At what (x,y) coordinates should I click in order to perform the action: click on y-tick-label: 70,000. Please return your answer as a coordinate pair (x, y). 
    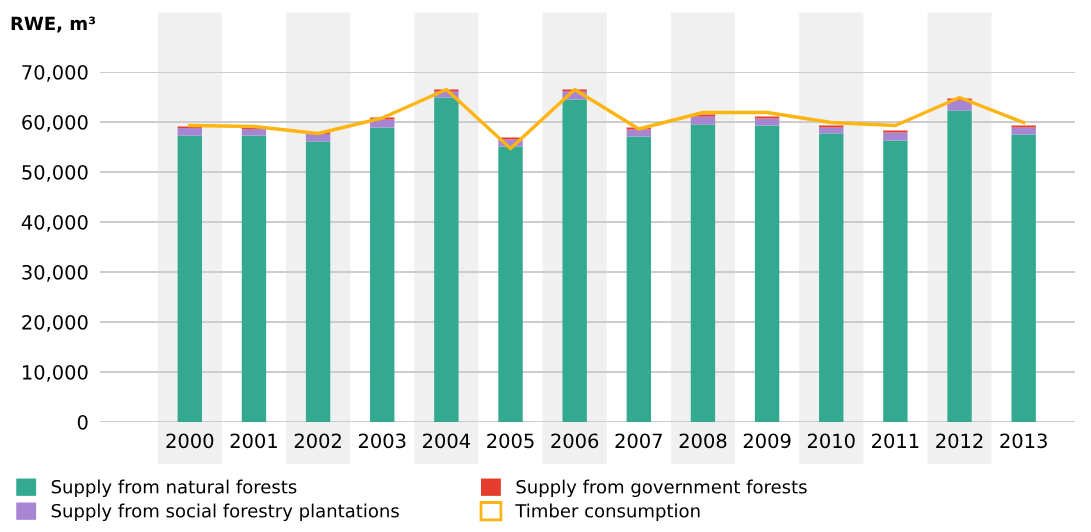
    Looking at the image, I should click on (55, 73).